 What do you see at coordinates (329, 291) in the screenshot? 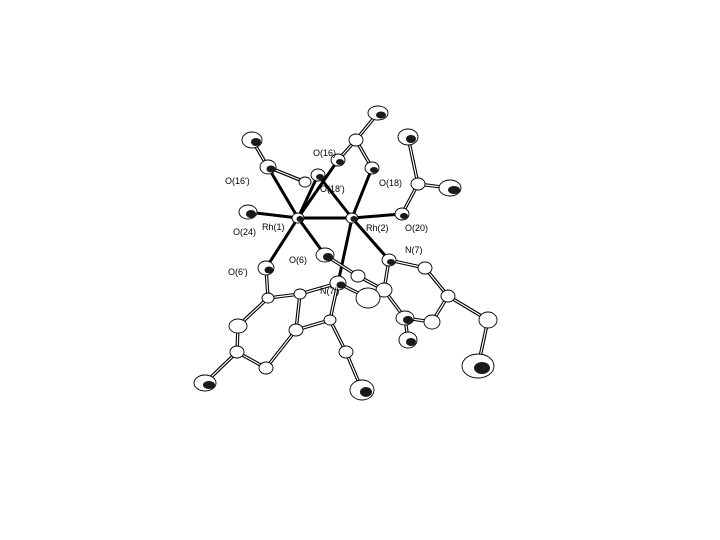
I see `label-n7p: N(7')` at bounding box center [329, 291].